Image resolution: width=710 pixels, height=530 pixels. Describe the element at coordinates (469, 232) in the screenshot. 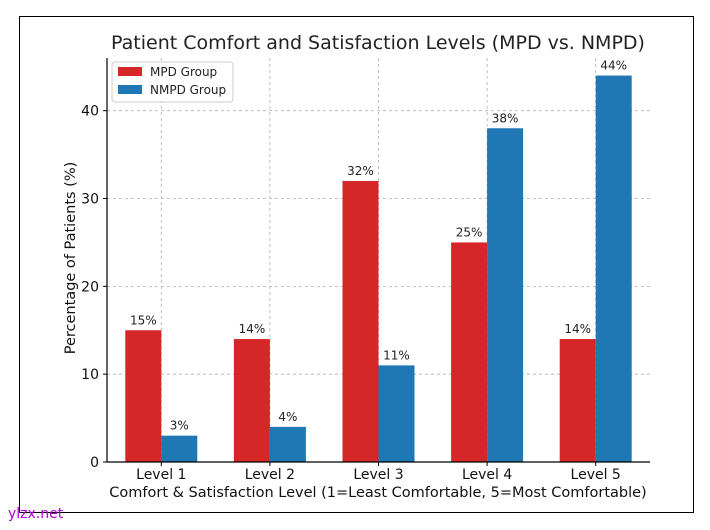

I see `data-label: 25%` at that location.